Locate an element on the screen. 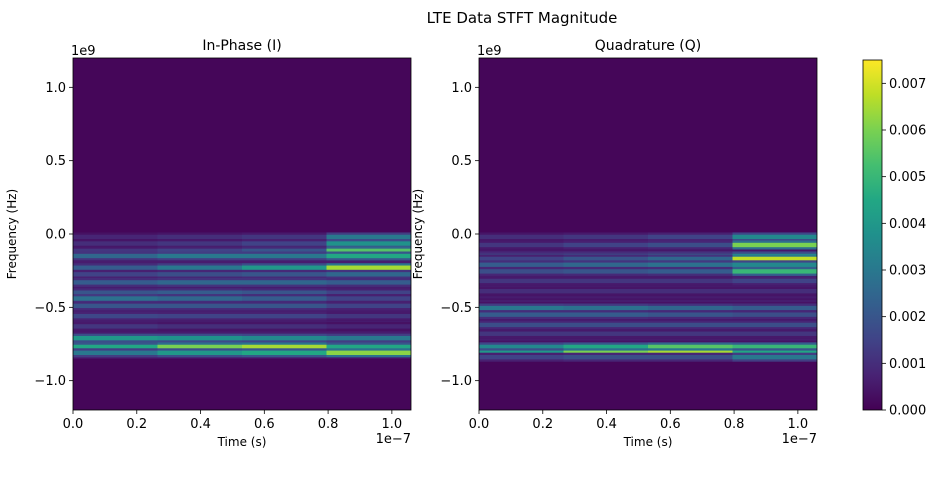  x-tick-label: 0.2 is located at coordinates (136, 424).